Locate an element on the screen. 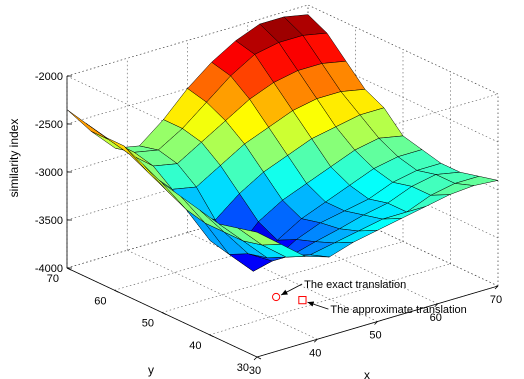 This screenshot has height=379, width=524. y-axis-label: y is located at coordinates (151, 370).